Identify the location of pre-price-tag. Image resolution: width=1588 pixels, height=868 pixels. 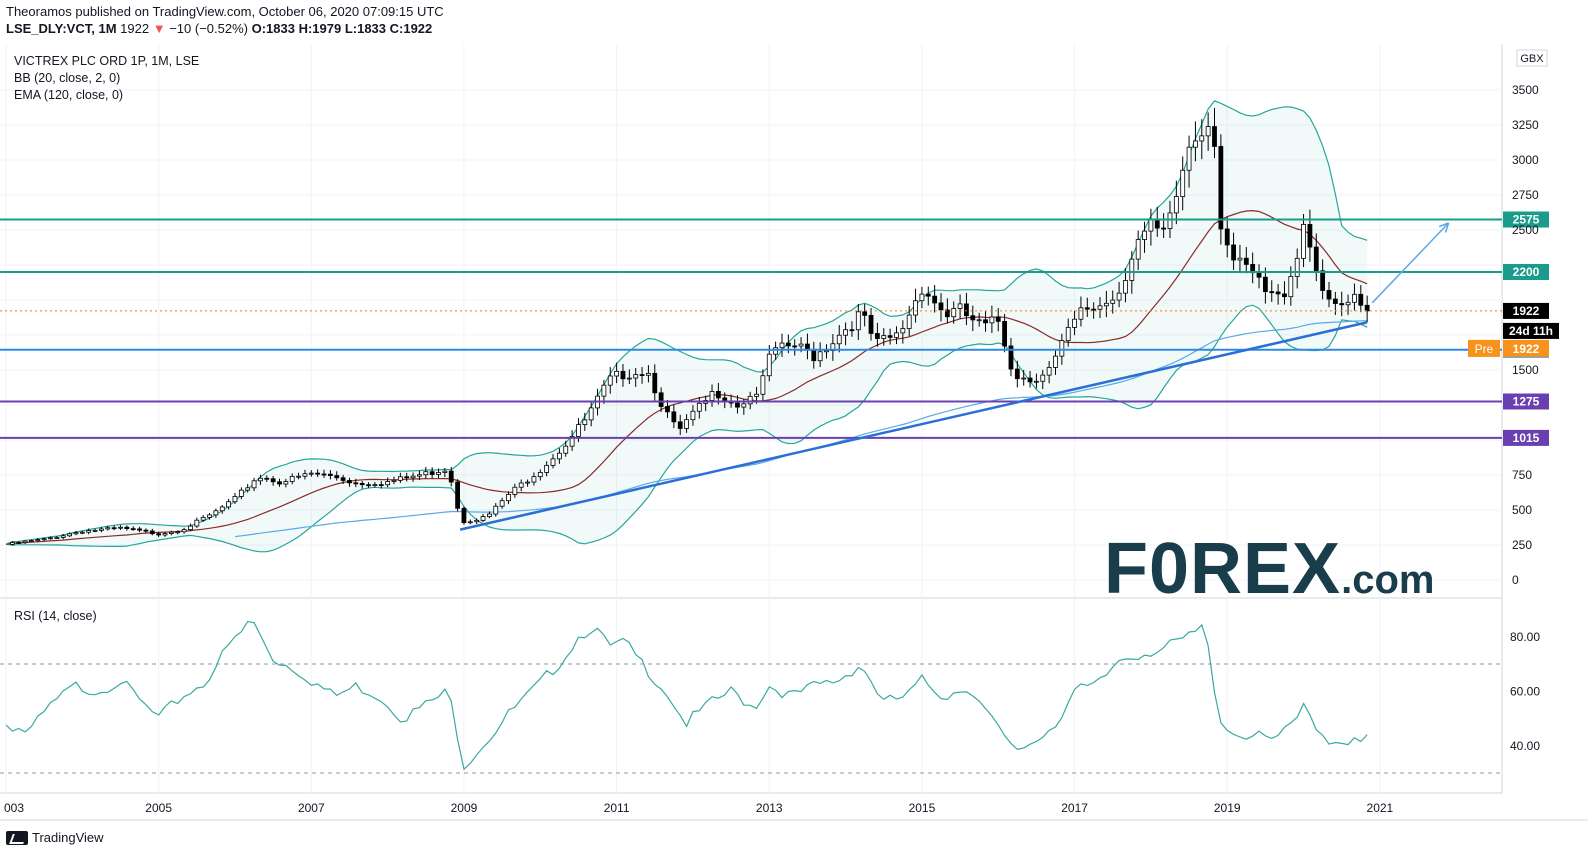
(1526, 348).